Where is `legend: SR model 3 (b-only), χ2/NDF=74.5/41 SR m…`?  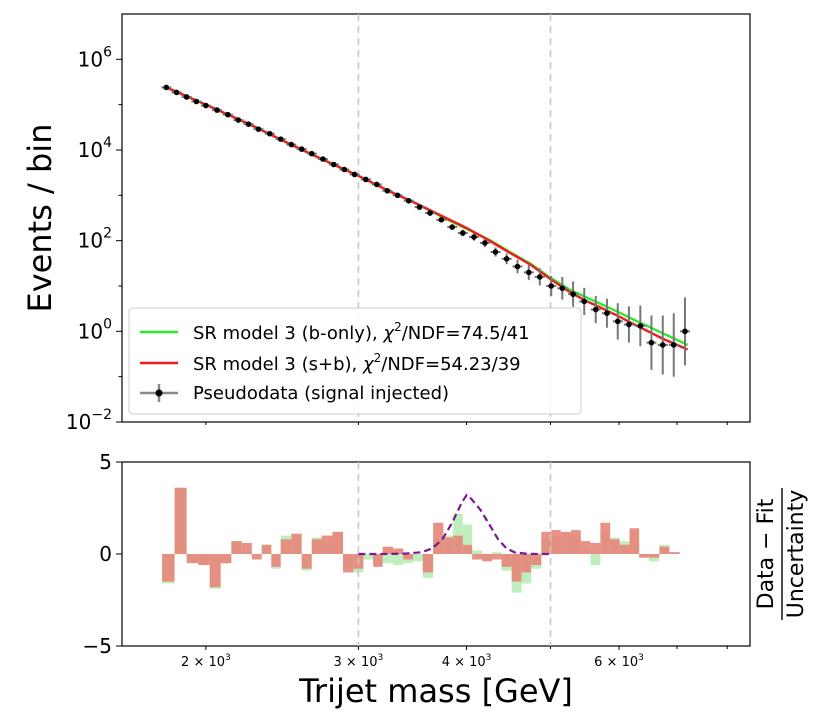 legend: SR model 3 (b-only), χ2/NDF=74.5/41 SR m… is located at coordinates (355, 361).